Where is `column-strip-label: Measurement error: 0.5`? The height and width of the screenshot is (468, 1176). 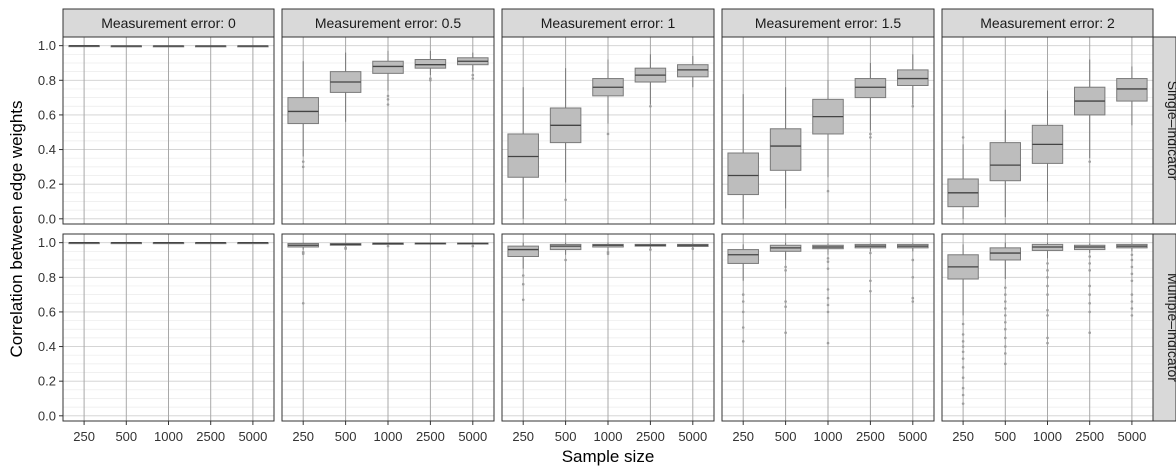
column-strip-label: Measurement error: 0.5 is located at coordinates (388, 23).